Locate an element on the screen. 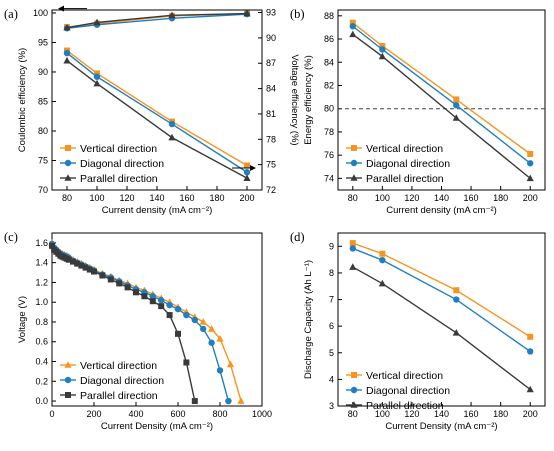 The height and width of the screenshot is (451, 554). y-tick-label: 4 is located at coordinates (331, 379).